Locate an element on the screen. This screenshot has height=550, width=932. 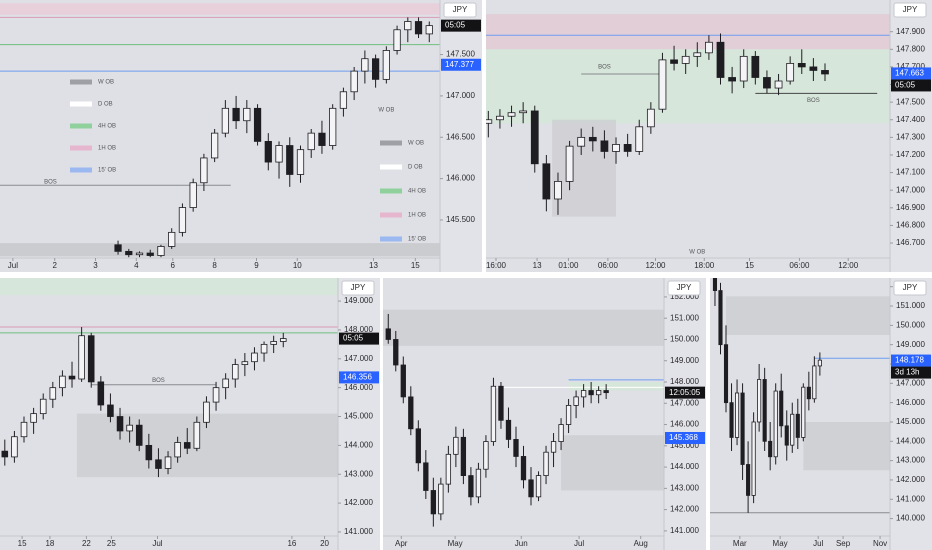
x-tick-label: Jun is located at coordinates (521, 543).